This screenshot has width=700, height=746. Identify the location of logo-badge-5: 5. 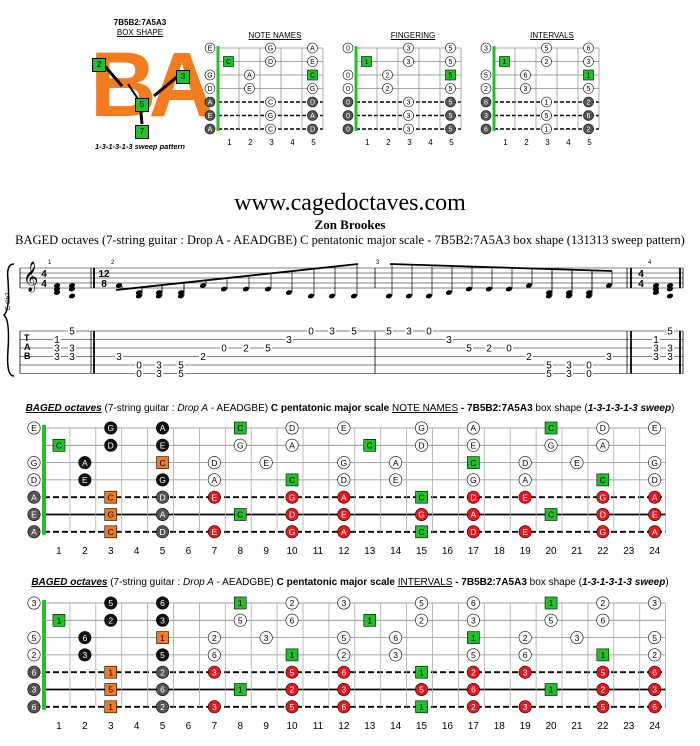
(142, 105).